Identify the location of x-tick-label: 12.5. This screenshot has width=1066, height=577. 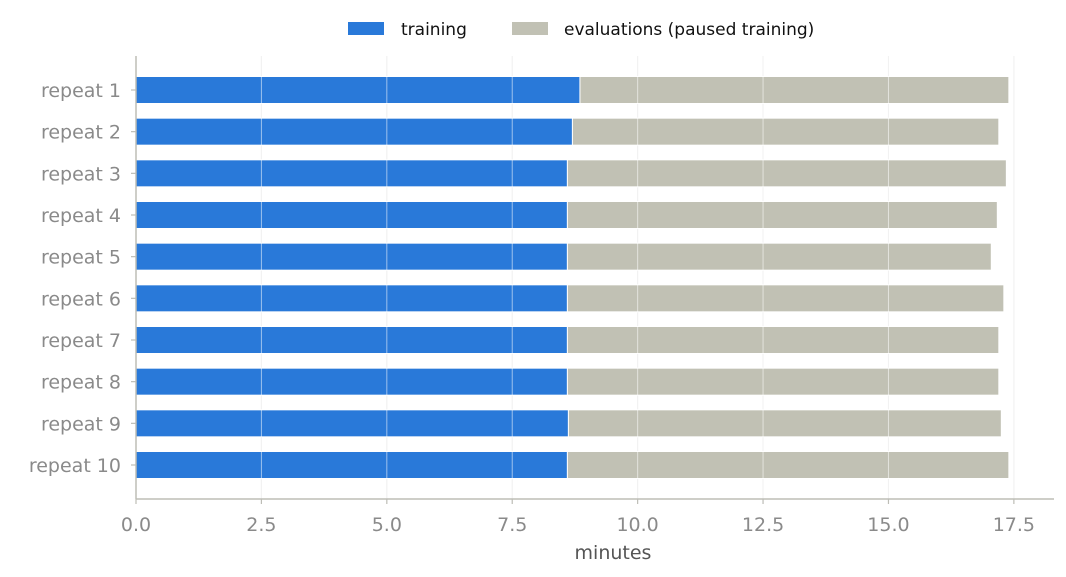
(763, 525).